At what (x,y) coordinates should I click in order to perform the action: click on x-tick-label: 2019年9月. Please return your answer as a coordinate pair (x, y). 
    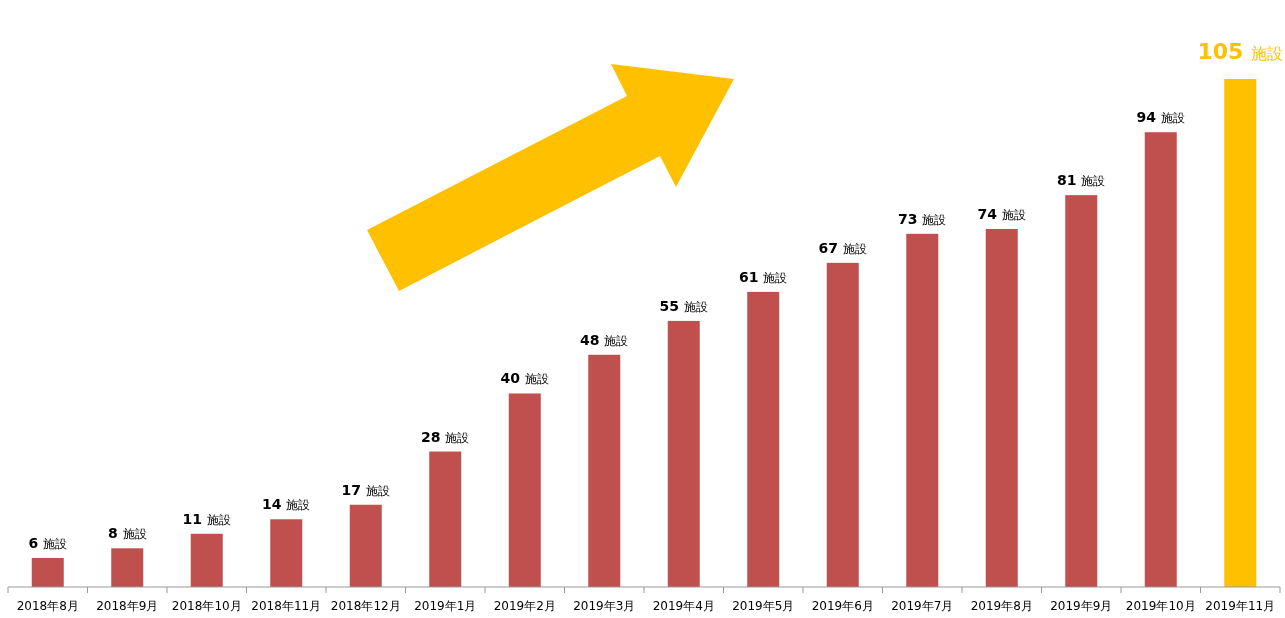
    Looking at the image, I should click on (1081, 606).